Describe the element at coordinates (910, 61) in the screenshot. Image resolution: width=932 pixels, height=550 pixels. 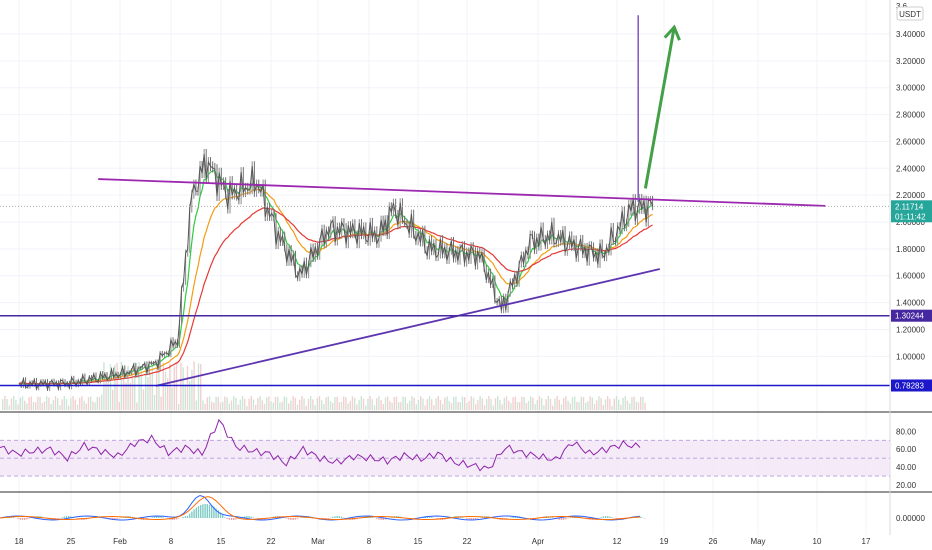
I see `price-tick-label: 3.20000` at that location.